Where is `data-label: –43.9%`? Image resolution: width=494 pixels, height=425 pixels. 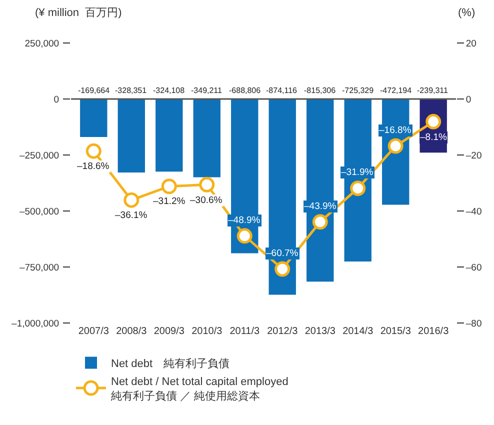 data-label: –43.9% is located at coordinates (320, 206).